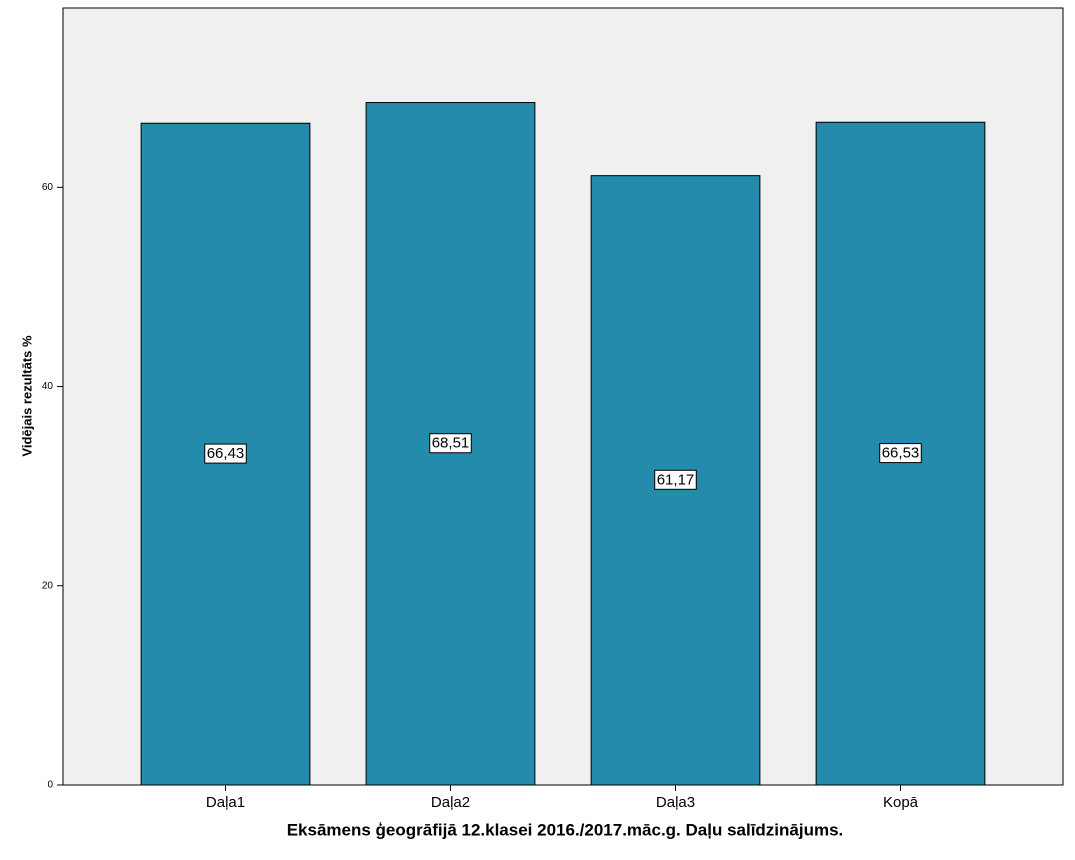 Image resolution: width=1075 pixels, height=860 pixels. Describe the element at coordinates (26, 396) in the screenshot. I see `y-axis-title: Vidējais rezultāts %` at that location.